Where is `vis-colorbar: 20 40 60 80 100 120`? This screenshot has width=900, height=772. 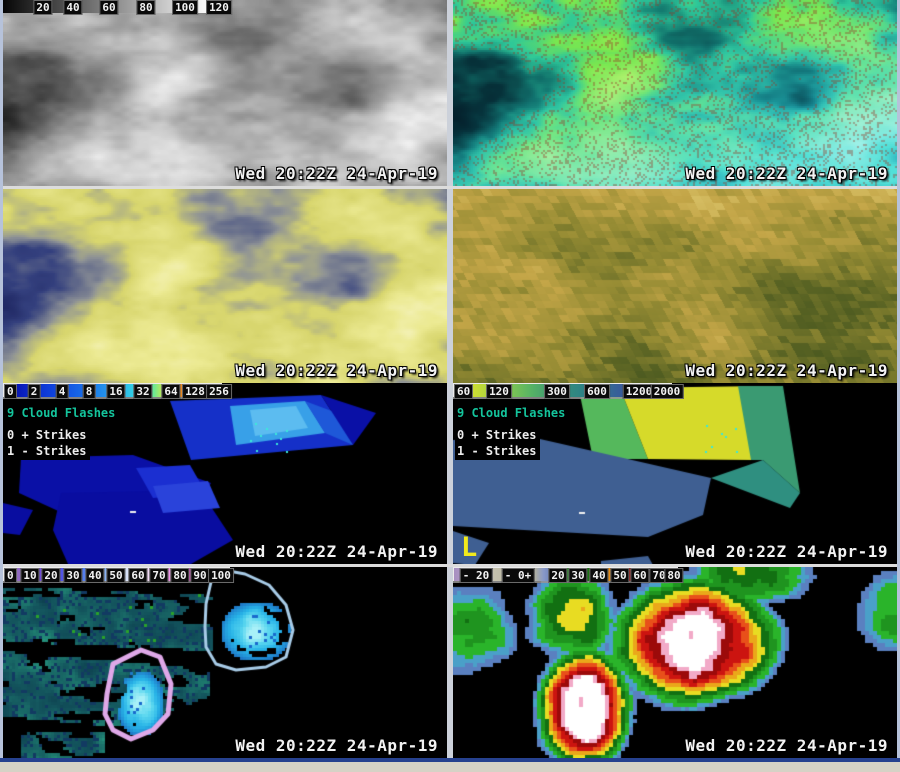
vis-colorbar: 20 40 60 80 100 120 is located at coordinates (117, 7).